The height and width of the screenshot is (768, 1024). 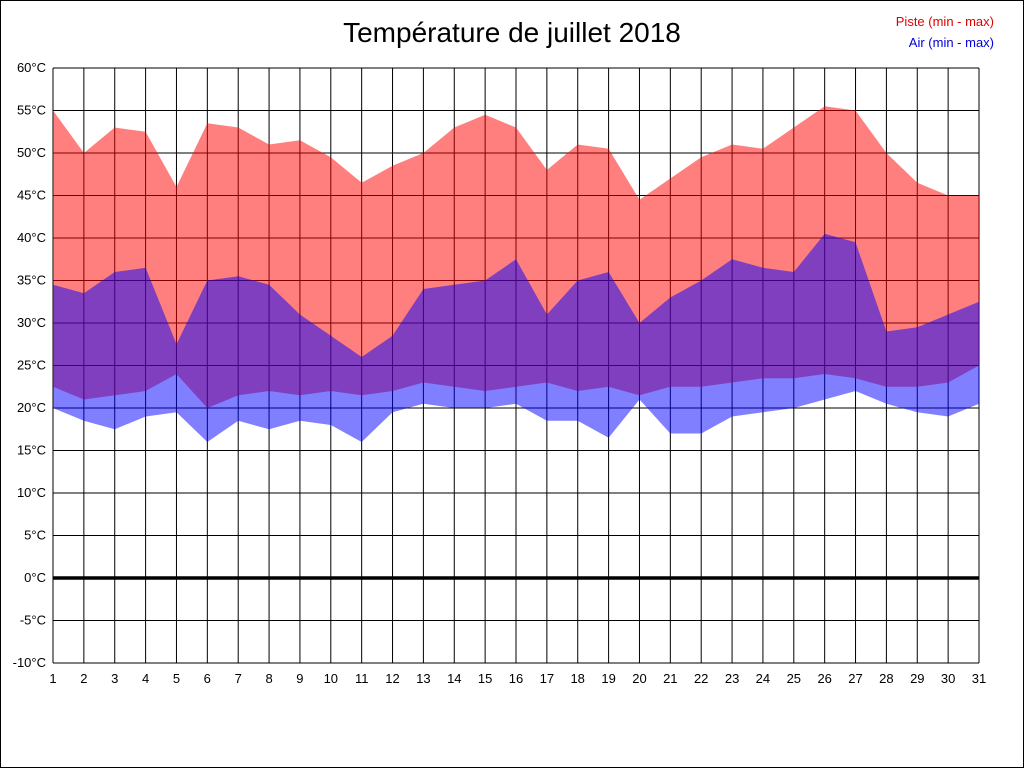 What do you see at coordinates (362, 678) in the screenshot?
I see `svg-text: 11` at bounding box center [362, 678].